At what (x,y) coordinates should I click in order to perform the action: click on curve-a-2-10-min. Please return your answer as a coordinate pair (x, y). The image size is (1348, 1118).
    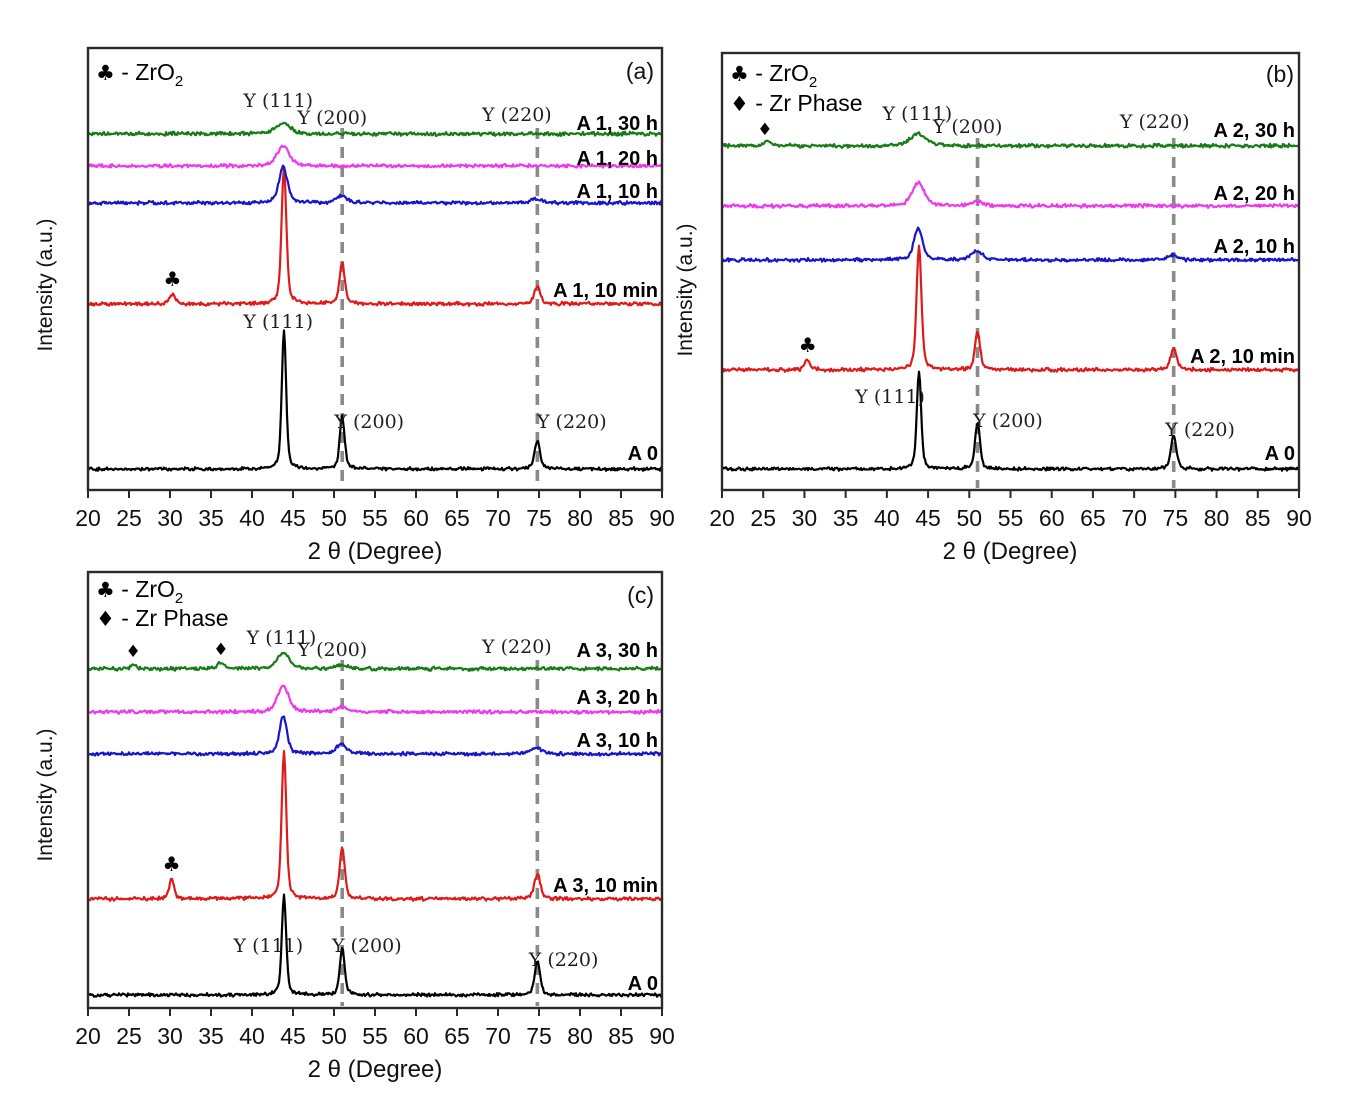
    Looking at the image, I should click on (1010, 308).